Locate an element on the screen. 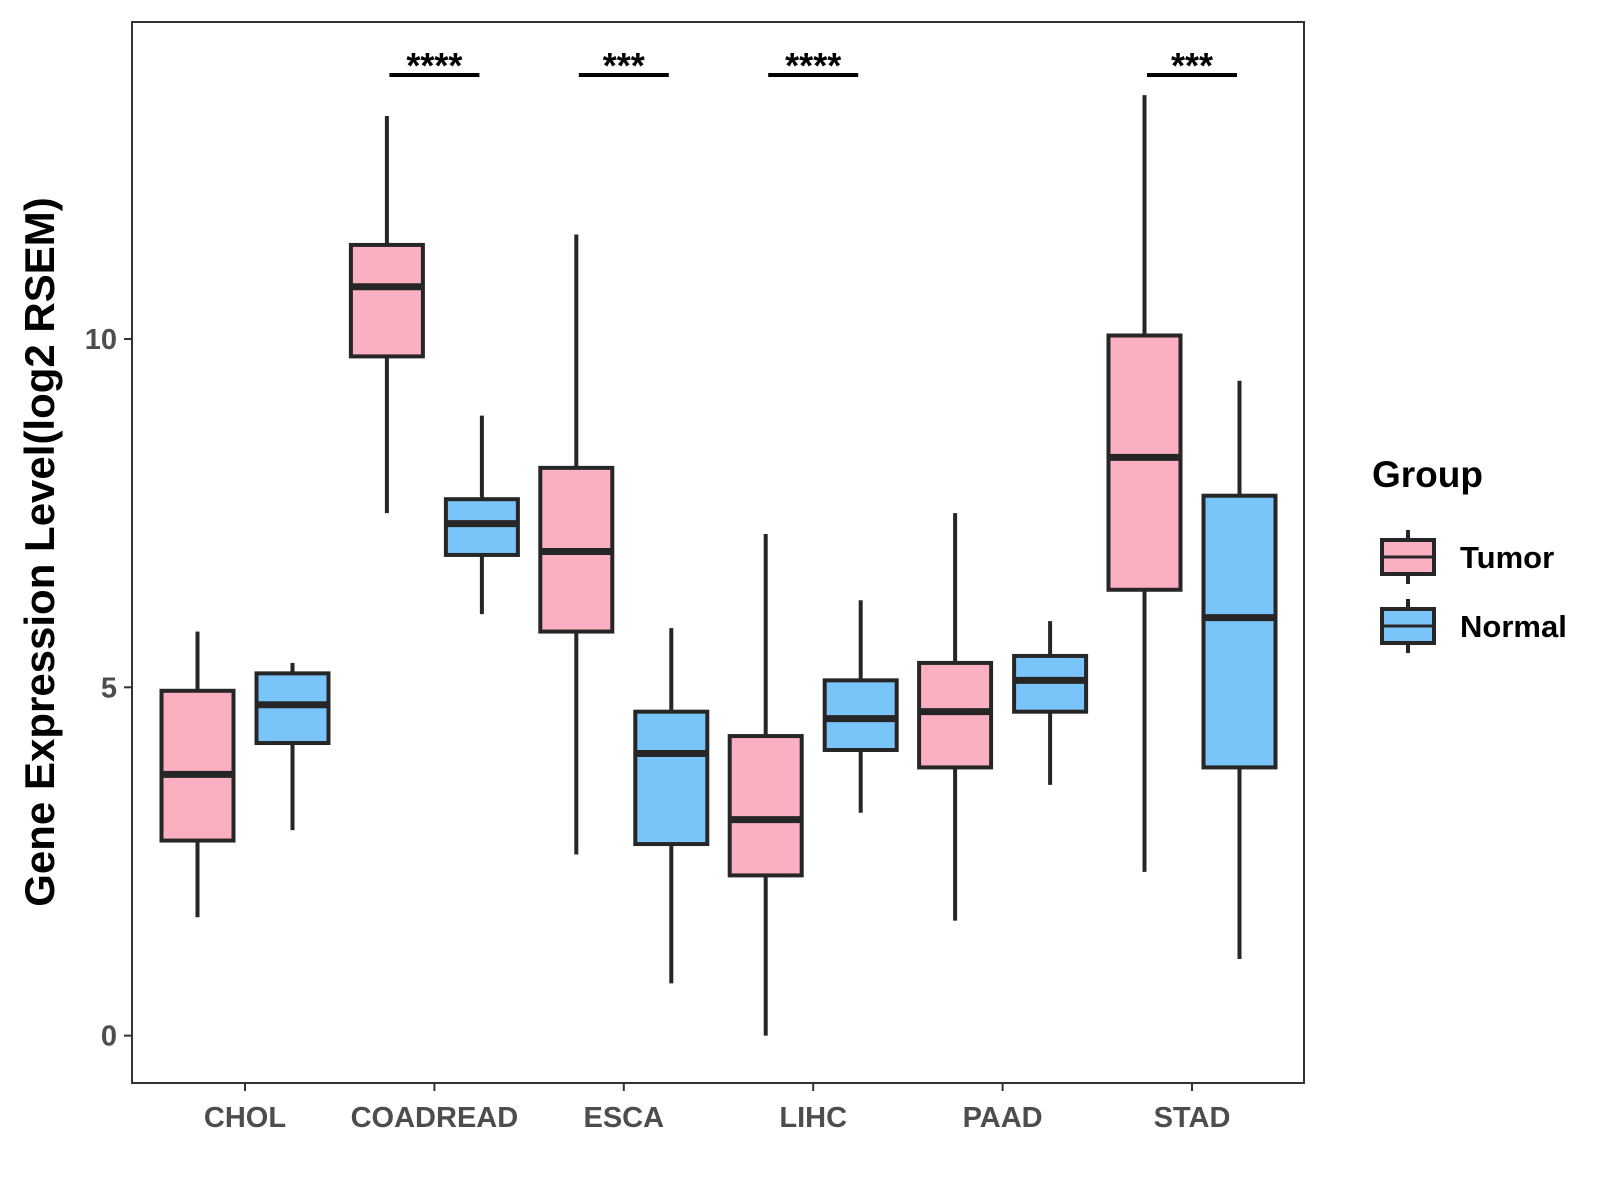 The image size is (1600, 1200). y-axis-title: Gene Expression Level(log2 RSEM) is located at coordinates (39, 552).